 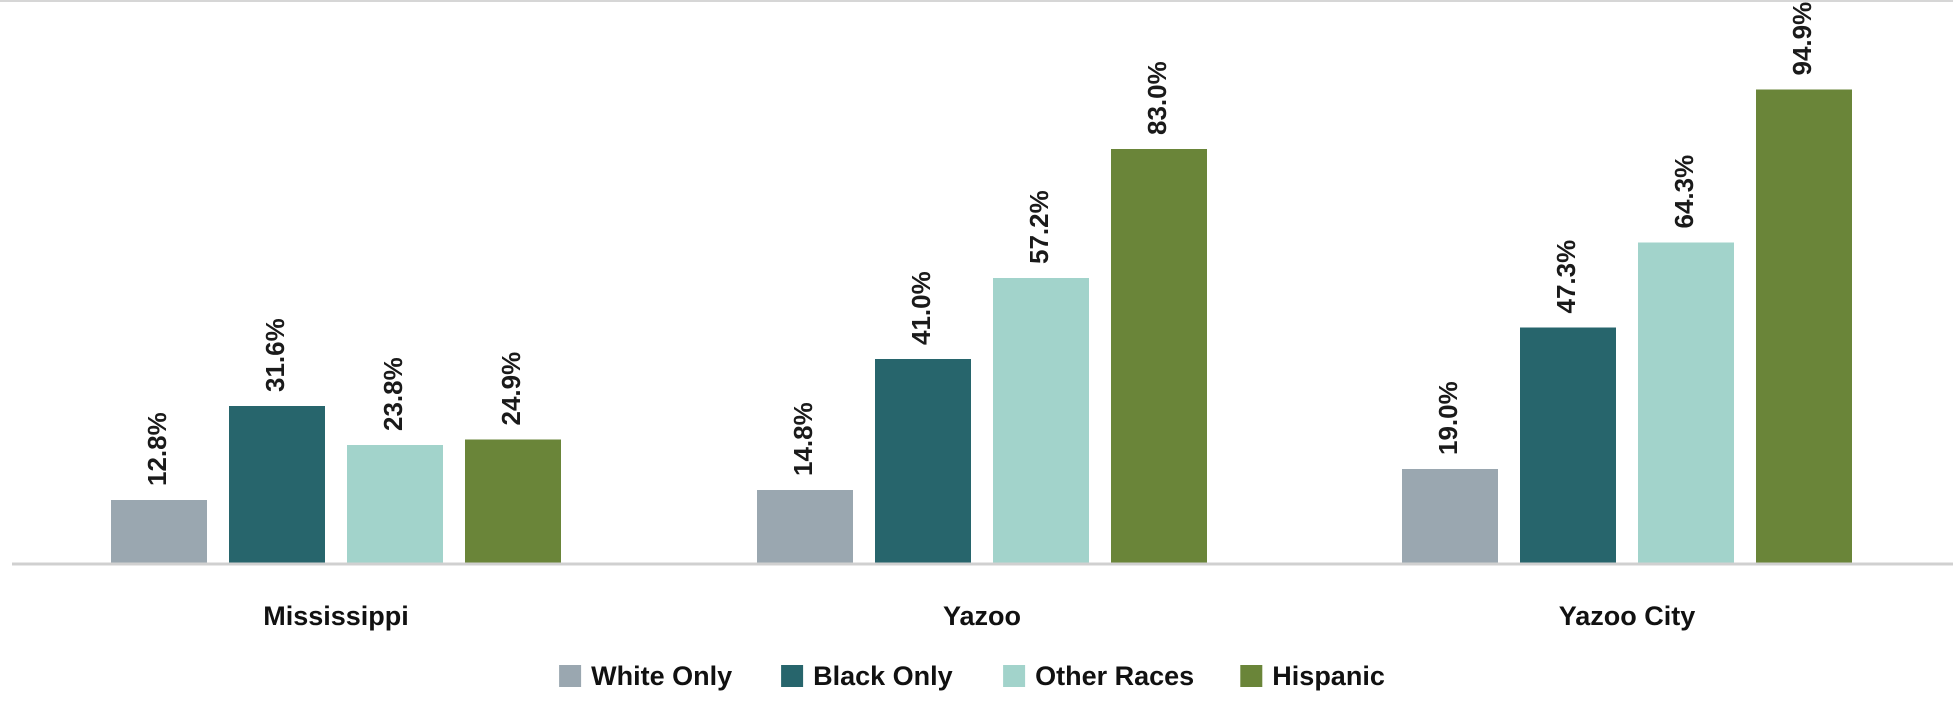 I want to click on bar-yazoo-white-only, so click(x=805, y=527).